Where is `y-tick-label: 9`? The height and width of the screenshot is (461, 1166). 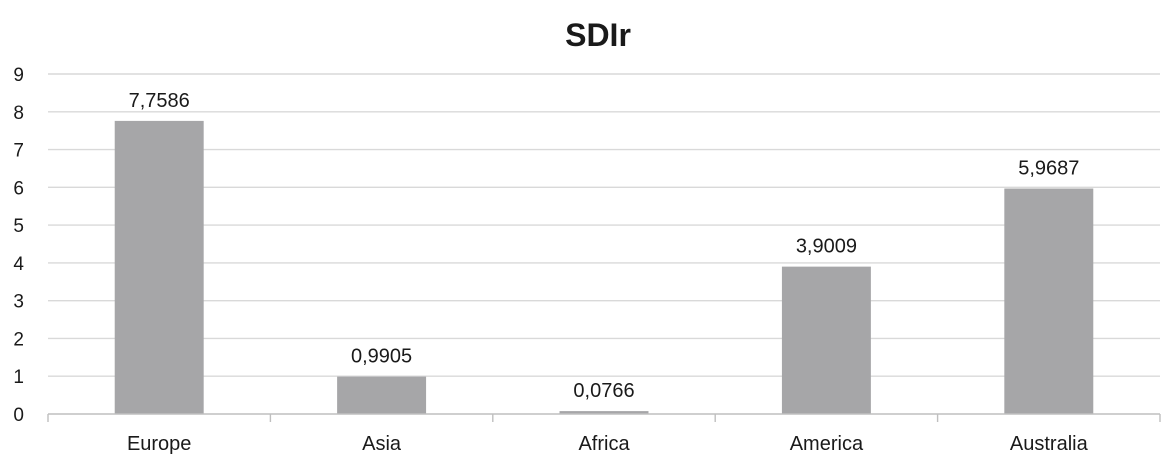 y-tick-label: 9 is located at coordinates (18, 75).